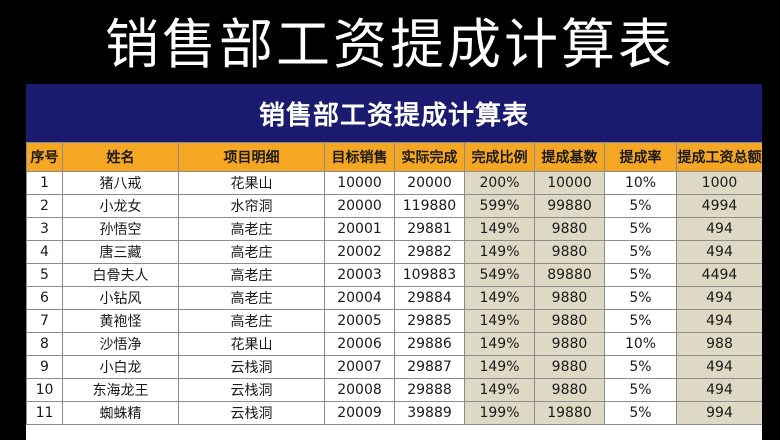 This screenshot has height=440, width=780. I want to click on column-header: 姓名, so click(120, 157).